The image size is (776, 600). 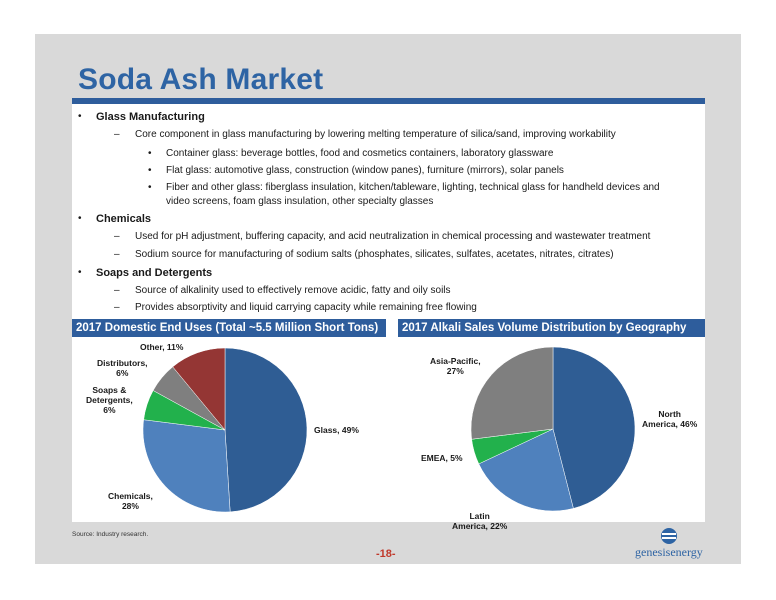 I want to click on section-heading-glass: Glass Manufacturing, so click(x=150, y=117).